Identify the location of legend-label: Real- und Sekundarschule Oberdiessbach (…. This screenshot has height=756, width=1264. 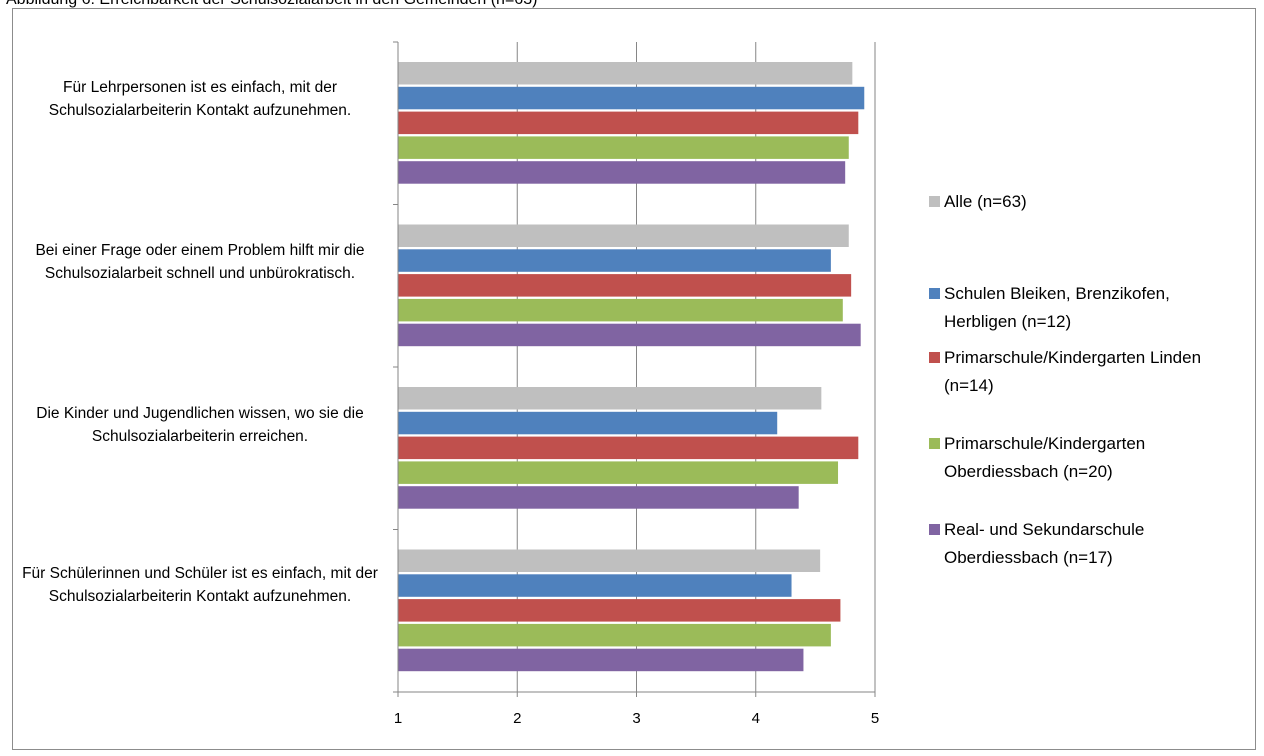
(1044, 543).